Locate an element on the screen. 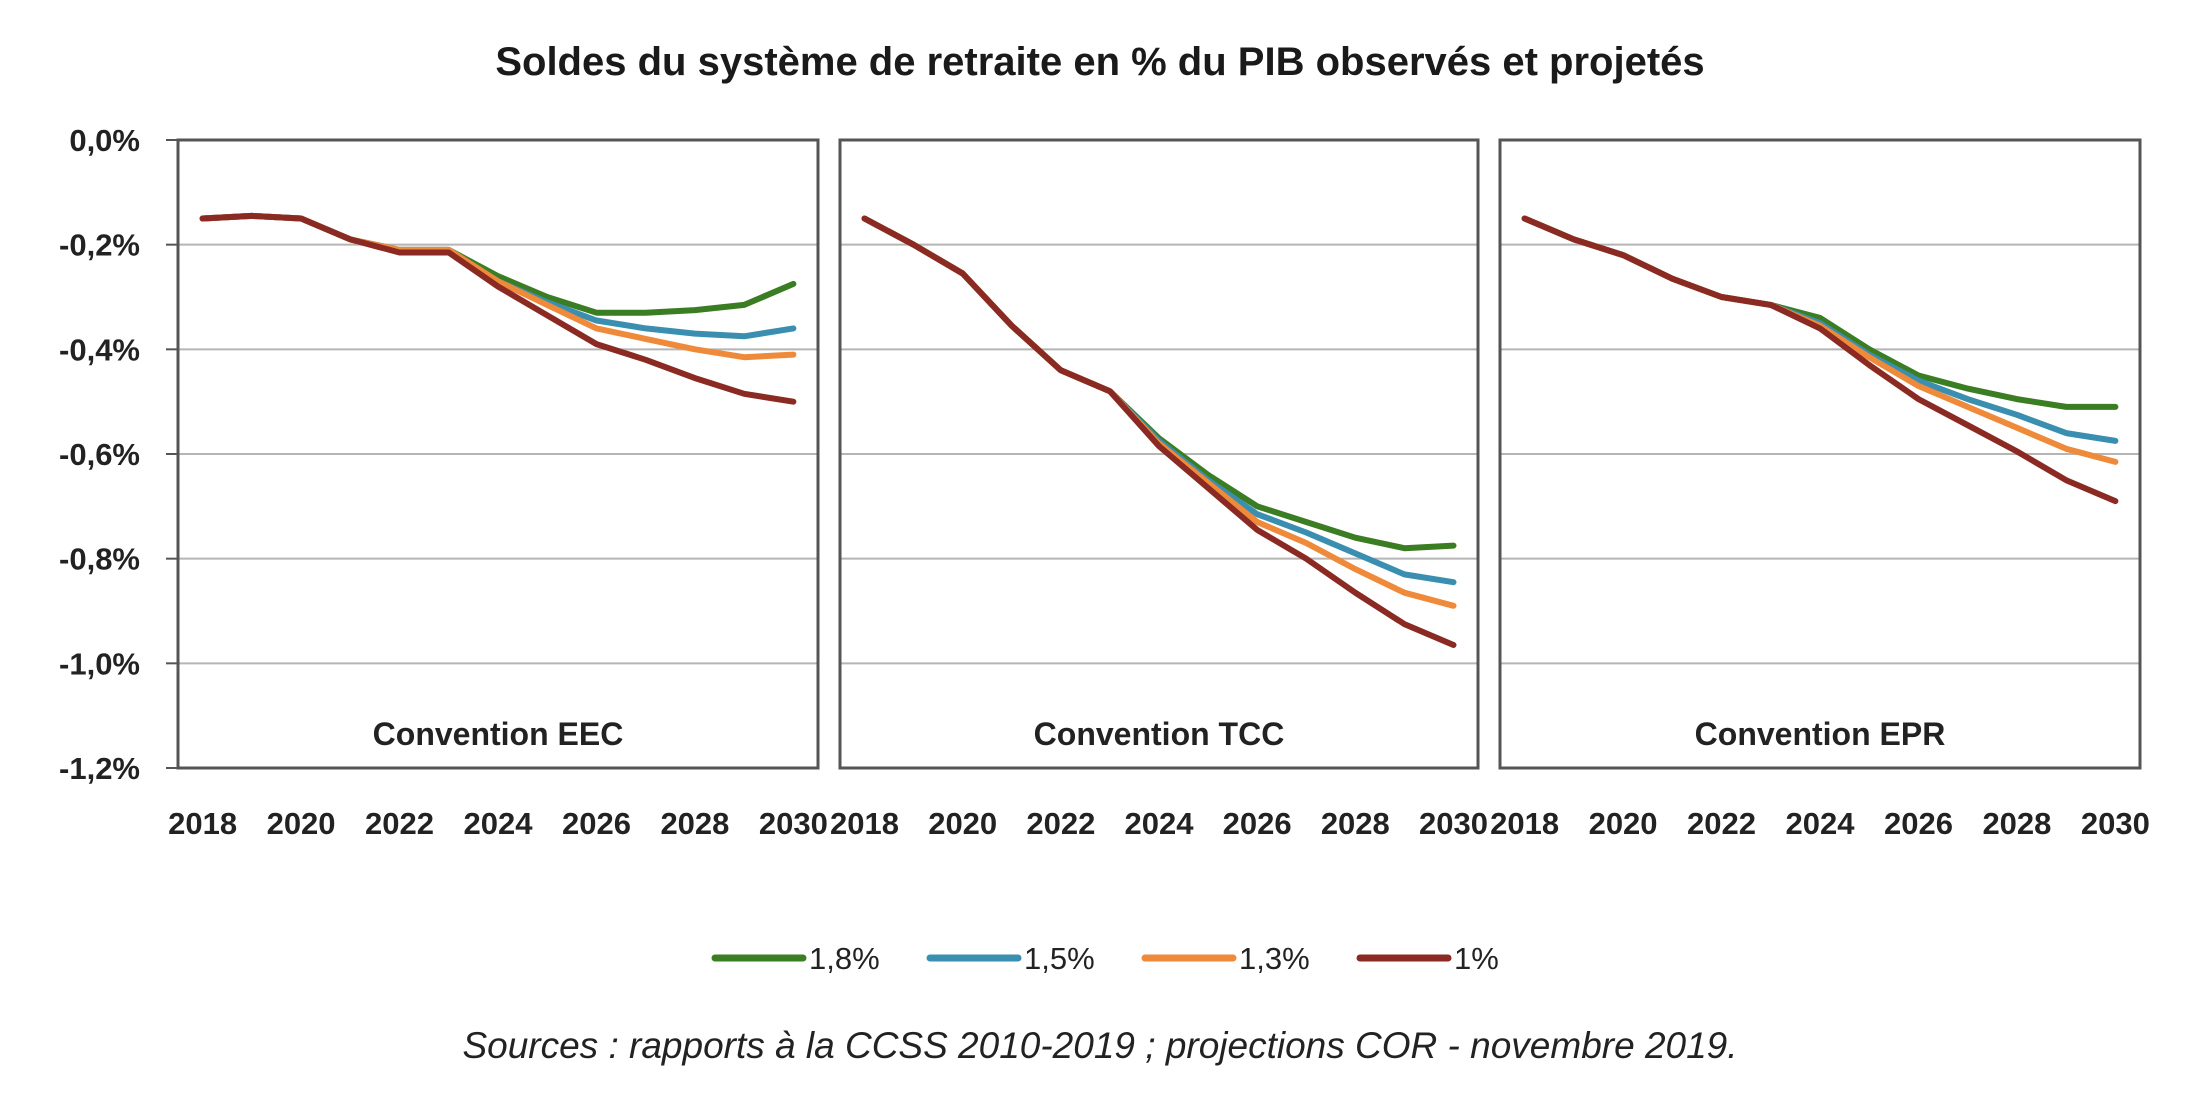 This screenshot has width=2200, height=1095. legend-item: 1% is located at coordinates (1427, 958).